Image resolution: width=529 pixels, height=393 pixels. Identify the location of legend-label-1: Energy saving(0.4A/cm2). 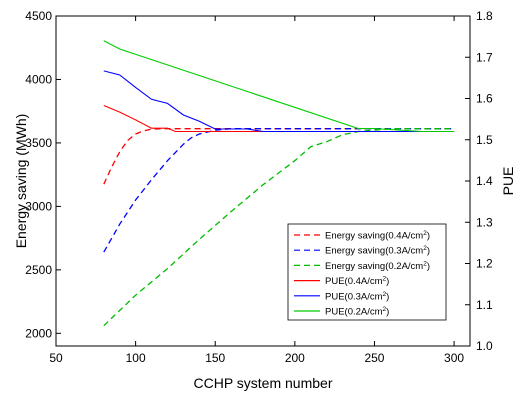
(377, 236).